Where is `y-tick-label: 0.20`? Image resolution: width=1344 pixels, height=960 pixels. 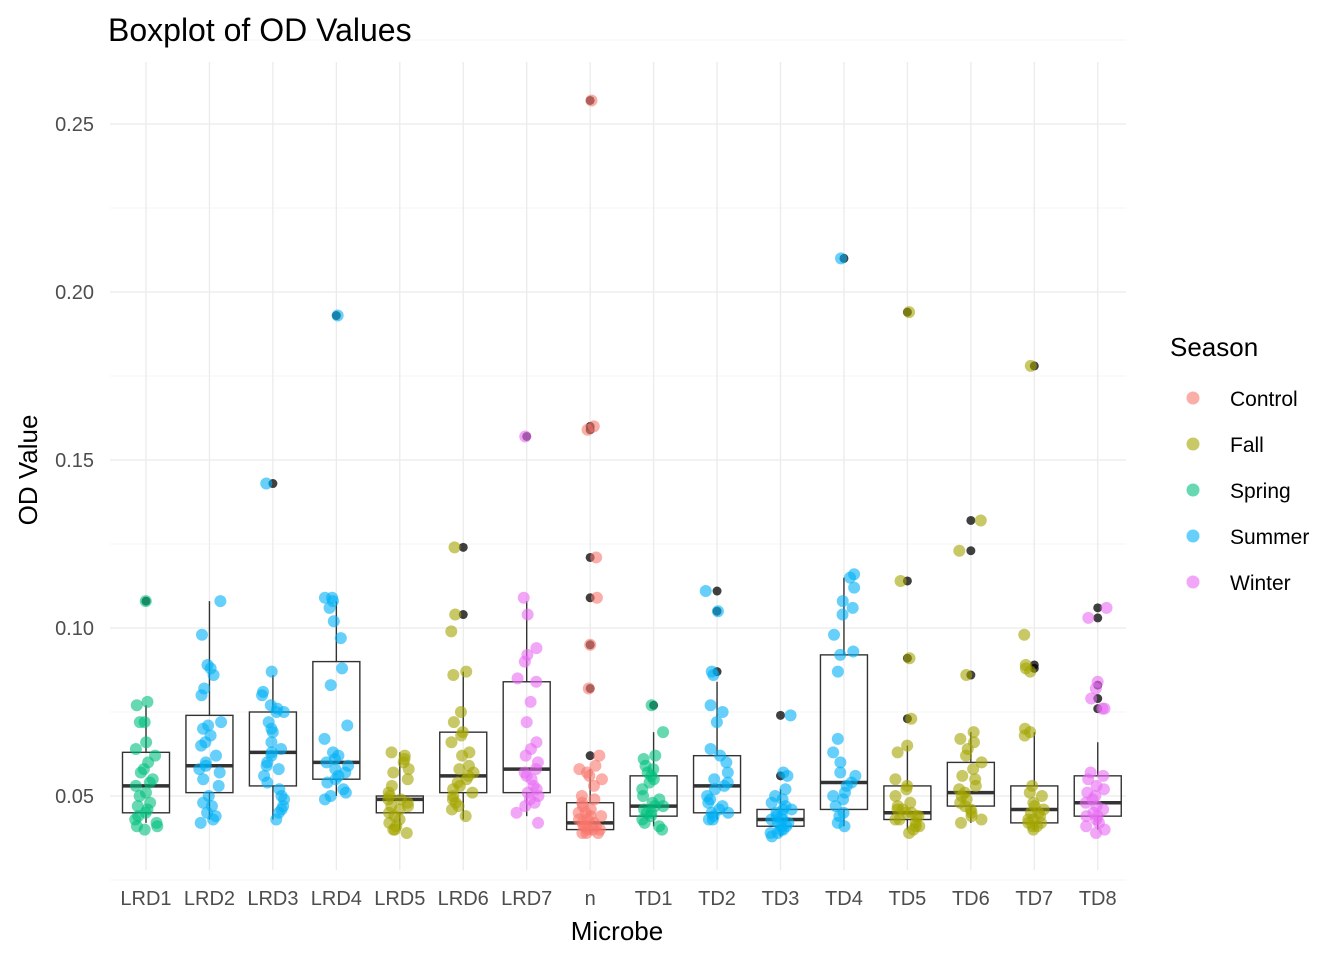
y-tick-label: 0.20 is located at coordinates (74, 293).